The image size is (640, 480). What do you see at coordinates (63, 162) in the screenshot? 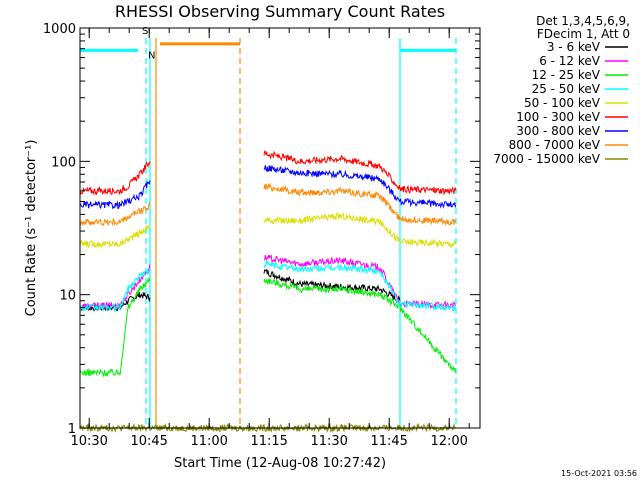
I see `y-tick-label: 100` at bounding box center [63, 162].